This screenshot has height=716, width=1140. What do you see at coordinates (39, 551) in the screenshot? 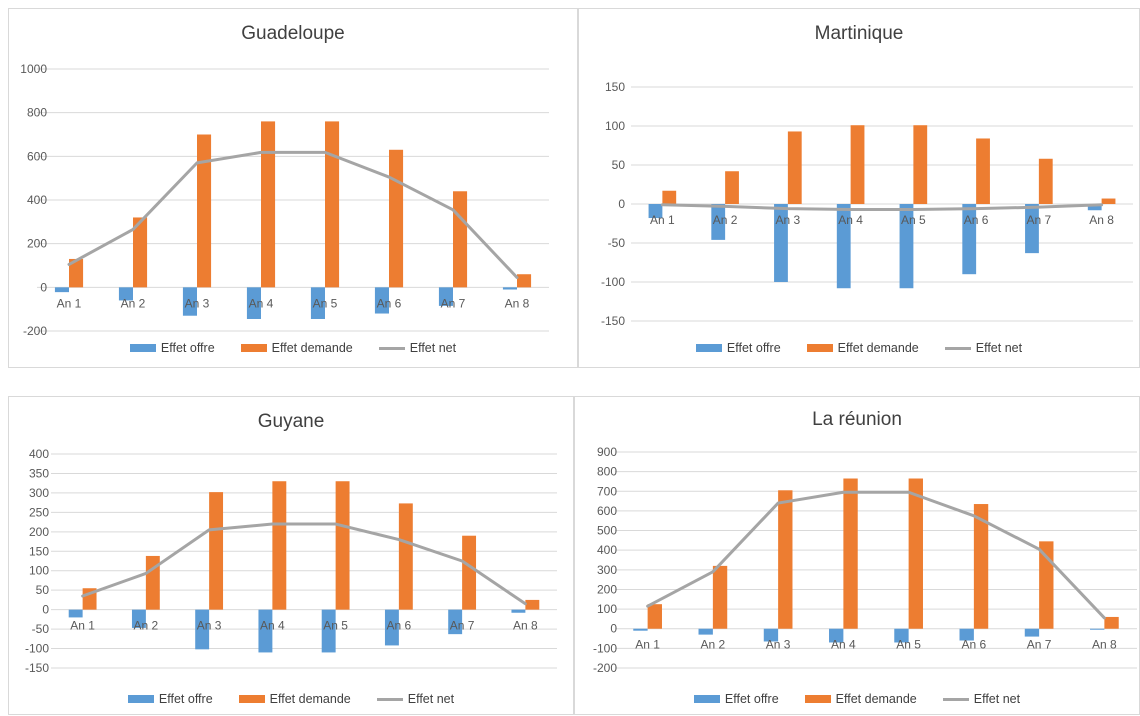
I see `y-tick-label: 150` at bounding box center [39, 551].